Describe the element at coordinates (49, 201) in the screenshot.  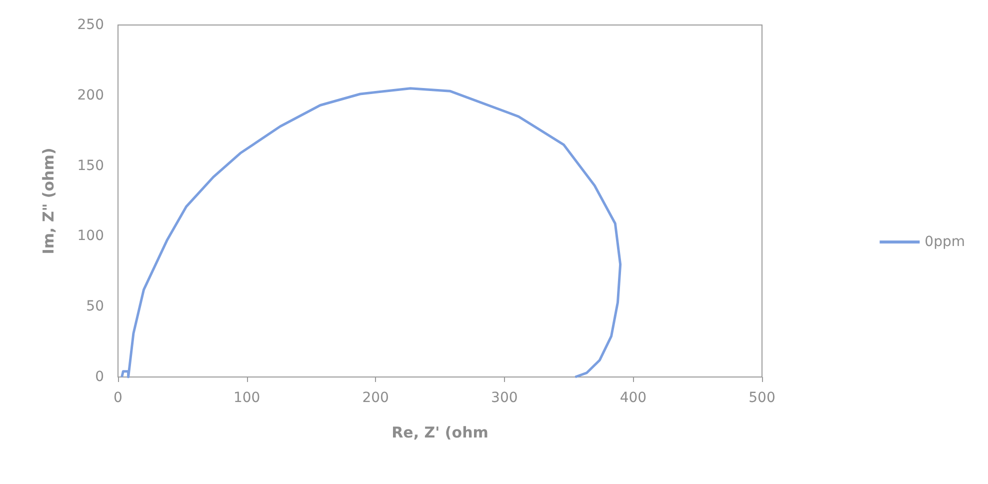
I see `y-axis-title: Im, Z" (ohm)` at that location.